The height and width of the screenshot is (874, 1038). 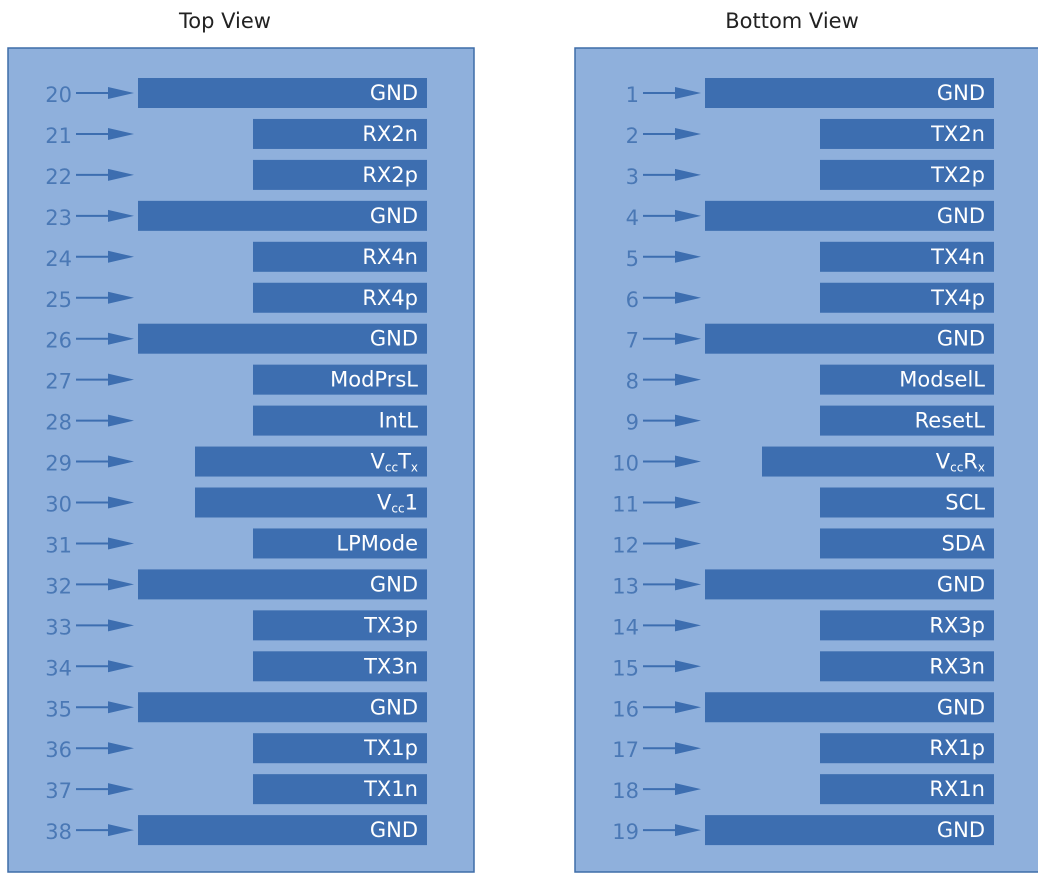 I want to click on pin-number: 33, so click(x=58, y=627).